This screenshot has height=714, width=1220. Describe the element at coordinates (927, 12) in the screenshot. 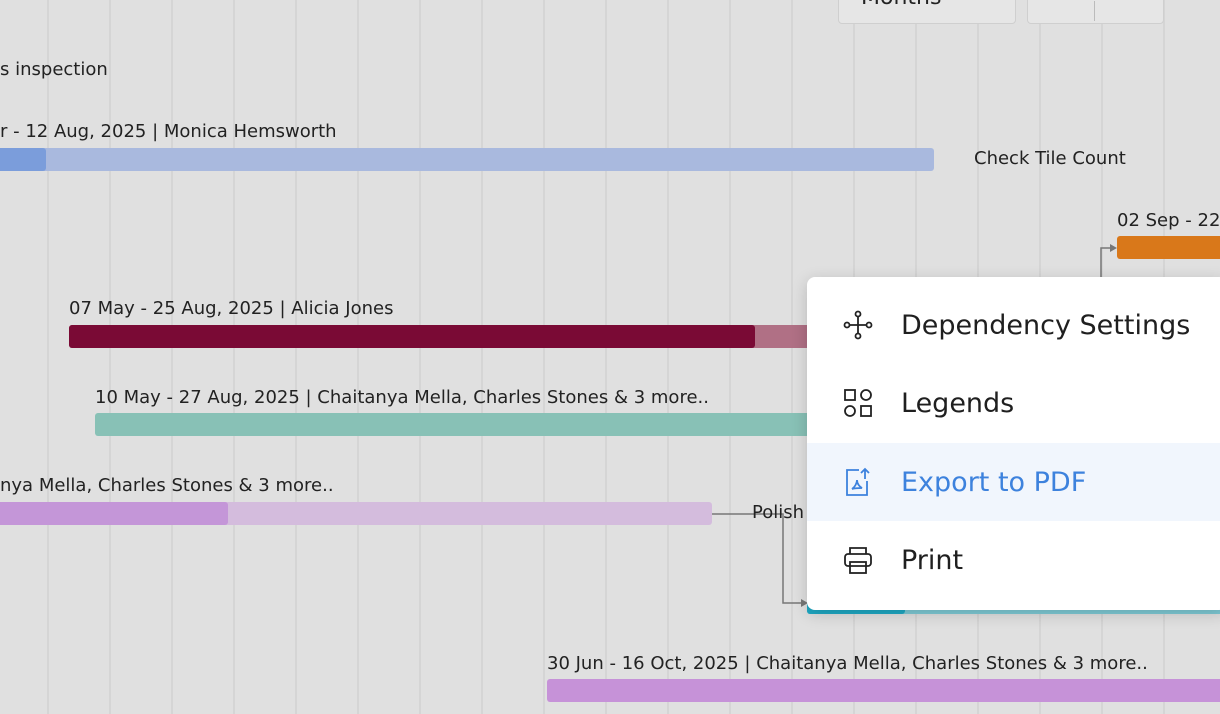

I see `view-button: Months` at that location.